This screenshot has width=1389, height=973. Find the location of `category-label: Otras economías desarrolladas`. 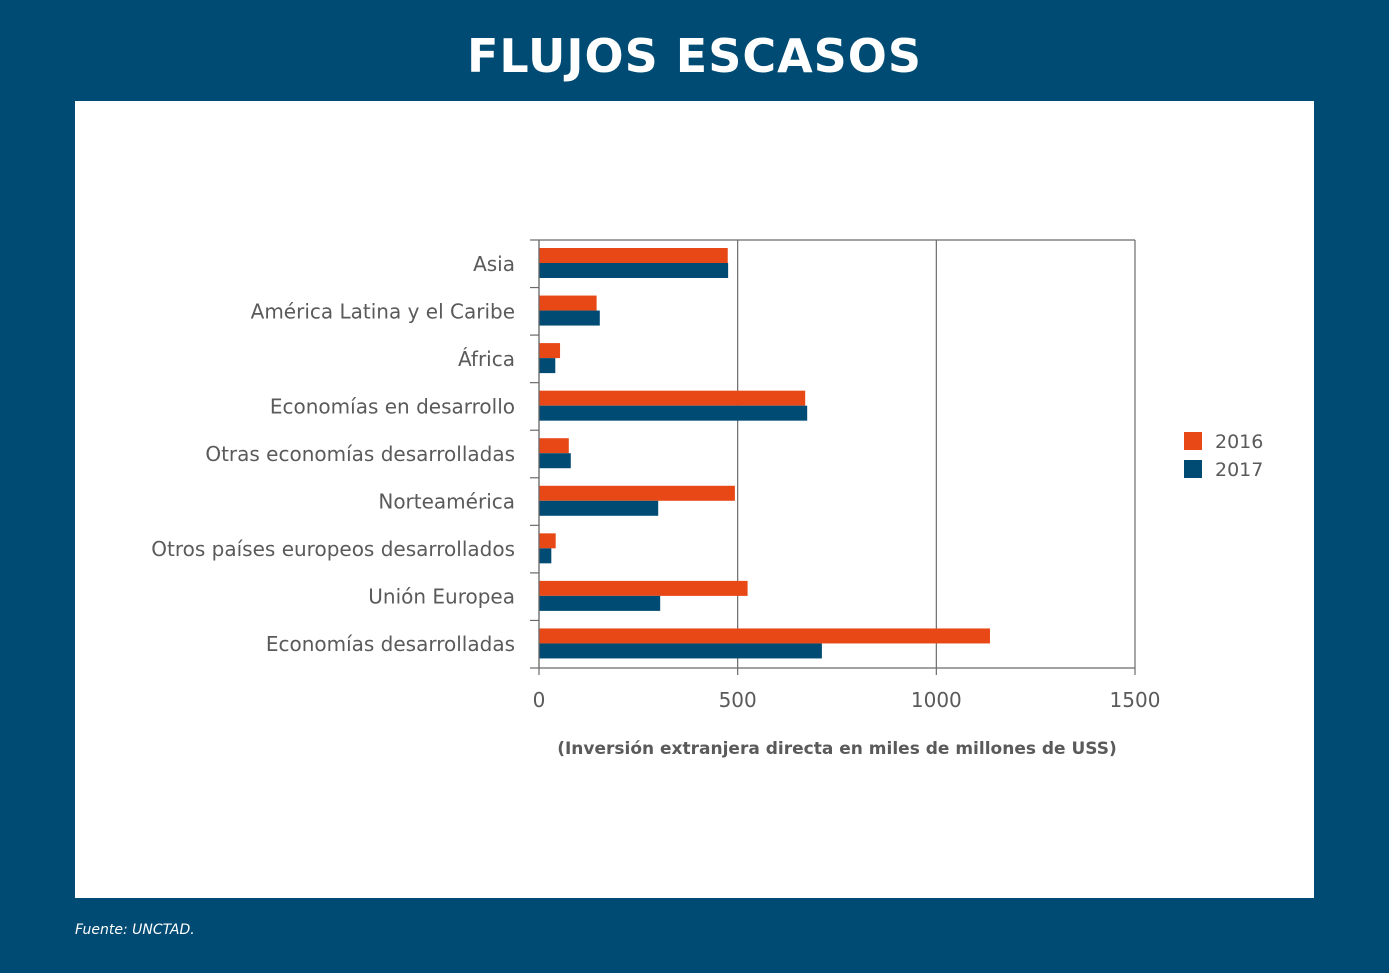

category-label: Otras economías desarrolladas is located at coordinates (360, 454).